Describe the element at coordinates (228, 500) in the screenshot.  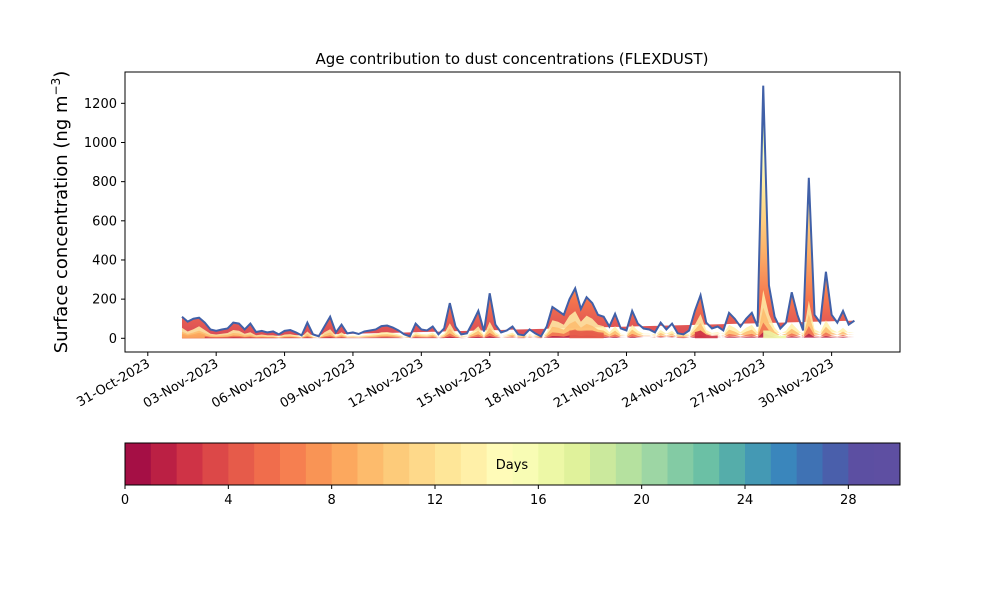
I see `colorbar-tick-label: 4` at that location.